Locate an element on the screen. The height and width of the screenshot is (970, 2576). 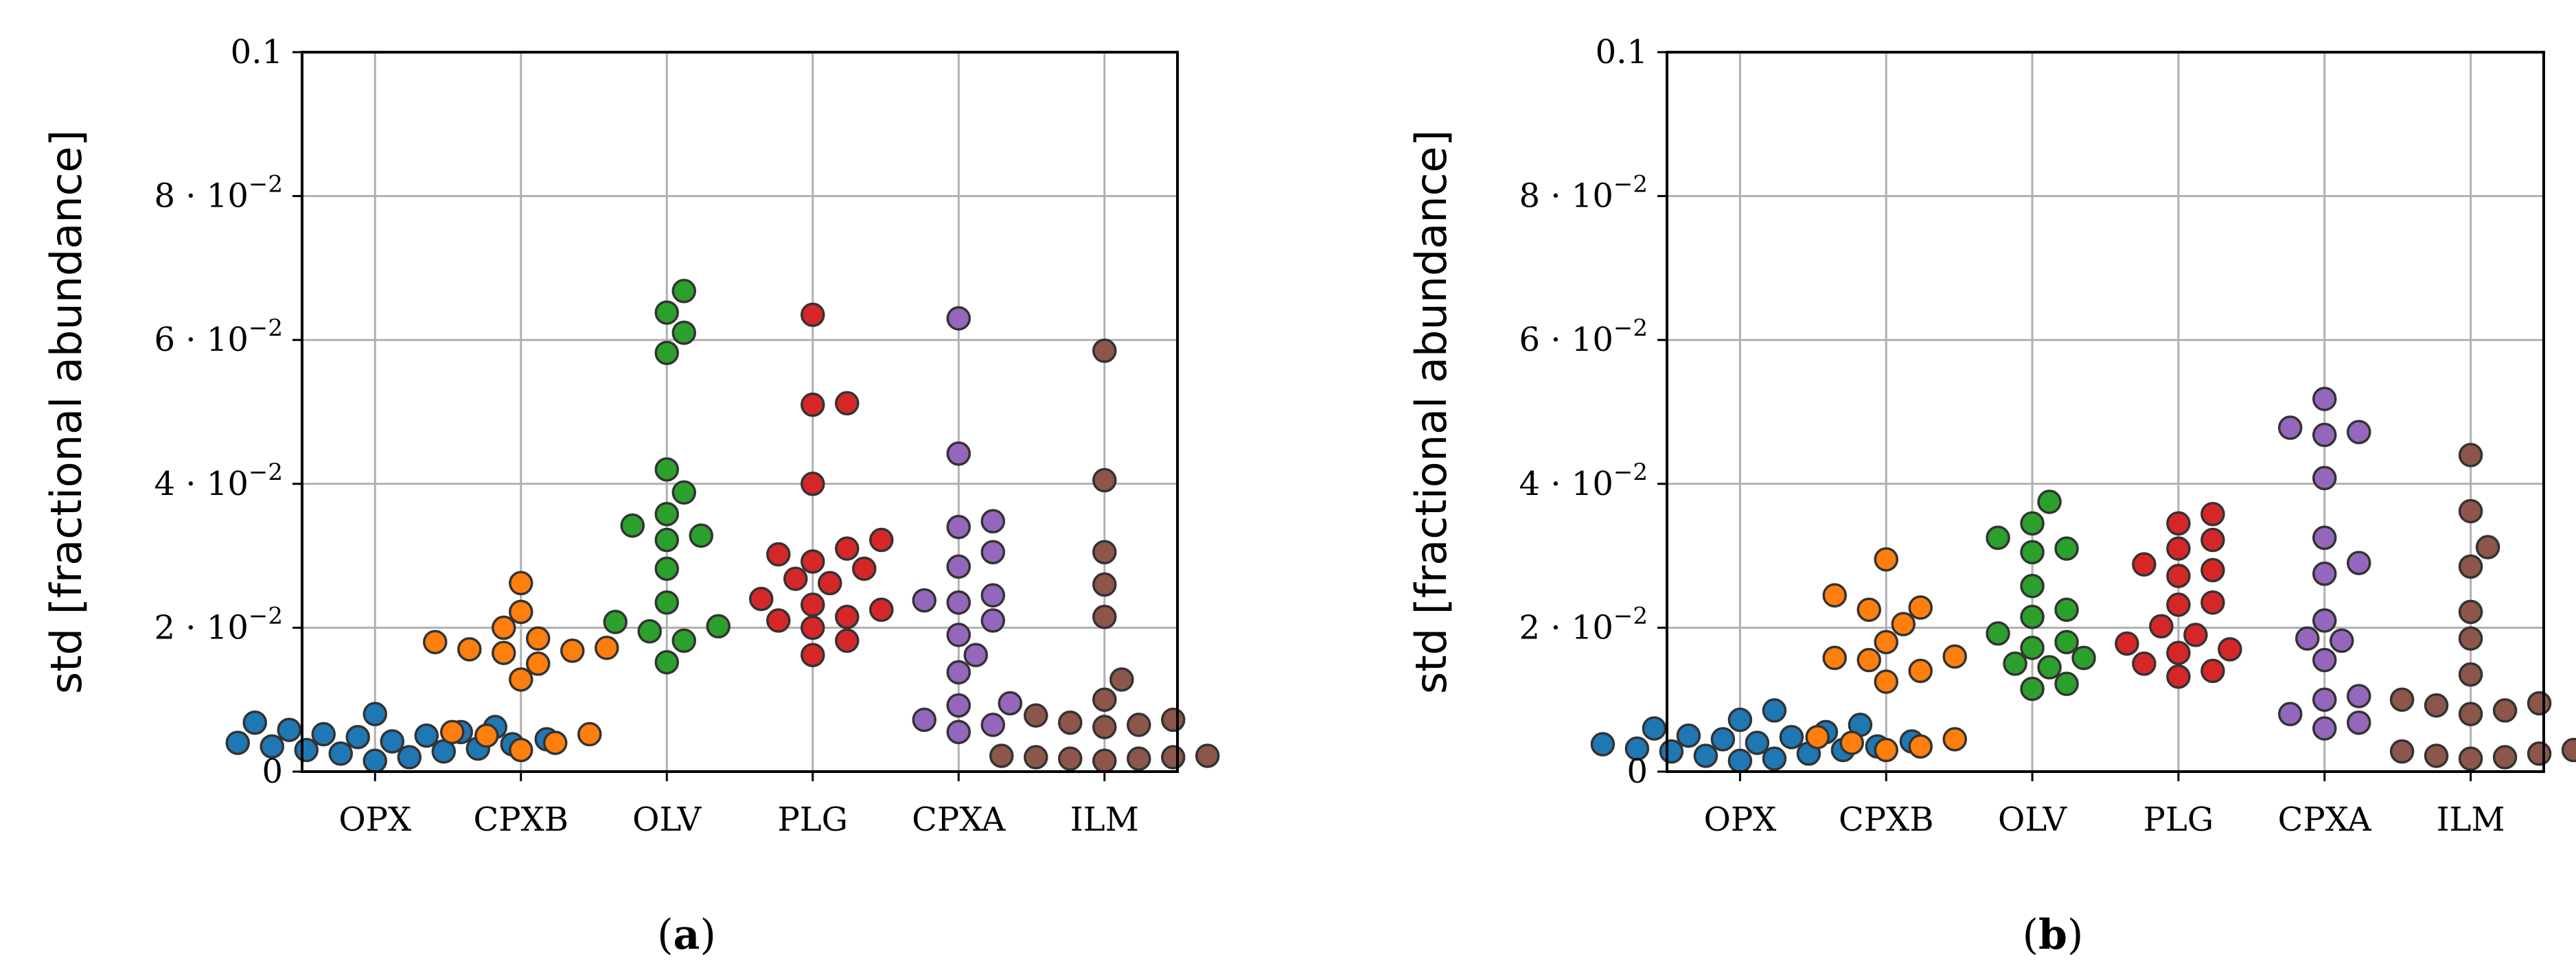
panel-label: (a) is located at coordinates (686, 935).